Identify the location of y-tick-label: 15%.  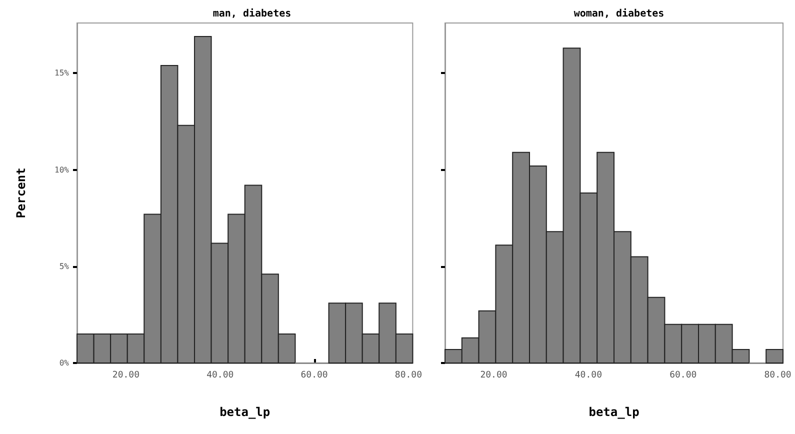
(62, 73).